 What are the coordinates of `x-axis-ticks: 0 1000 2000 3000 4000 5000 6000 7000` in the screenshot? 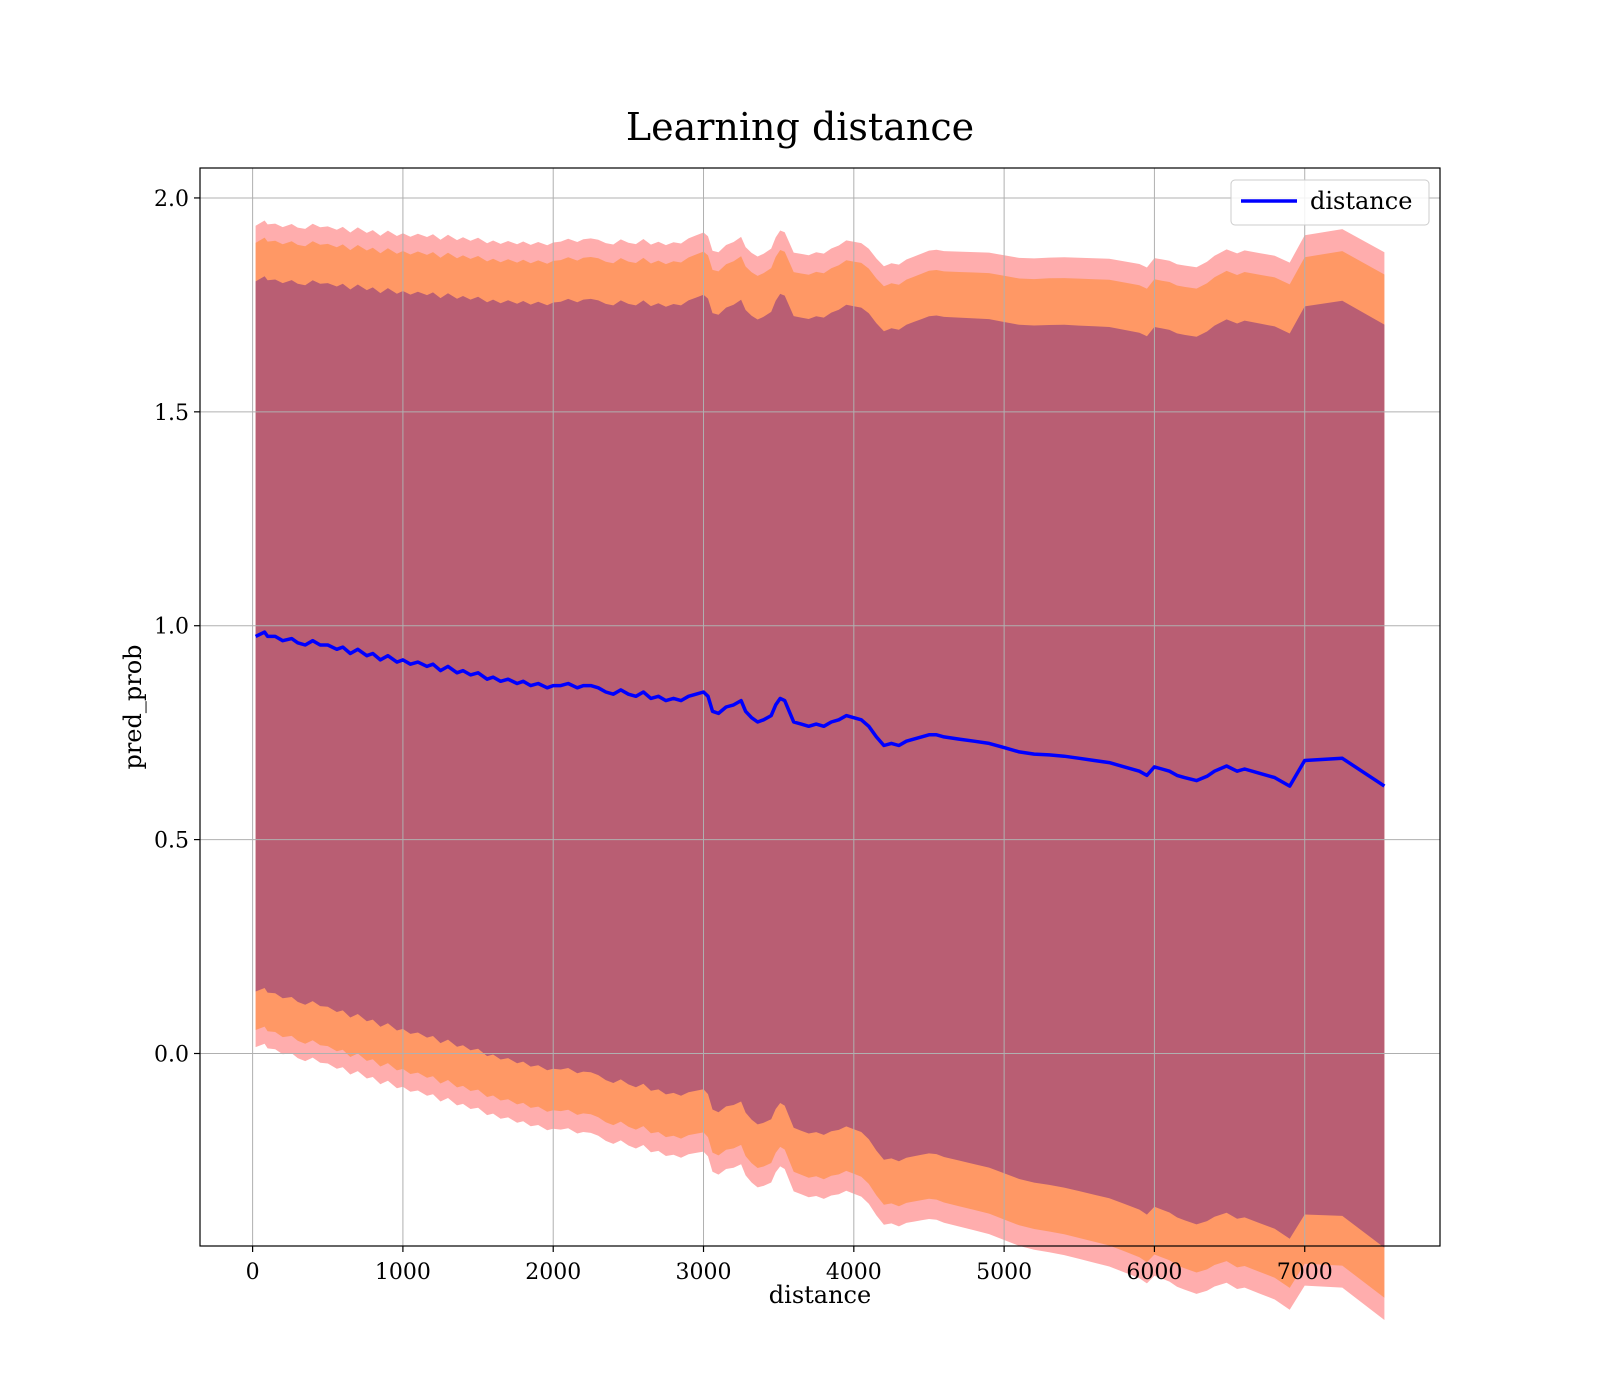 It's located at (789, 1265).